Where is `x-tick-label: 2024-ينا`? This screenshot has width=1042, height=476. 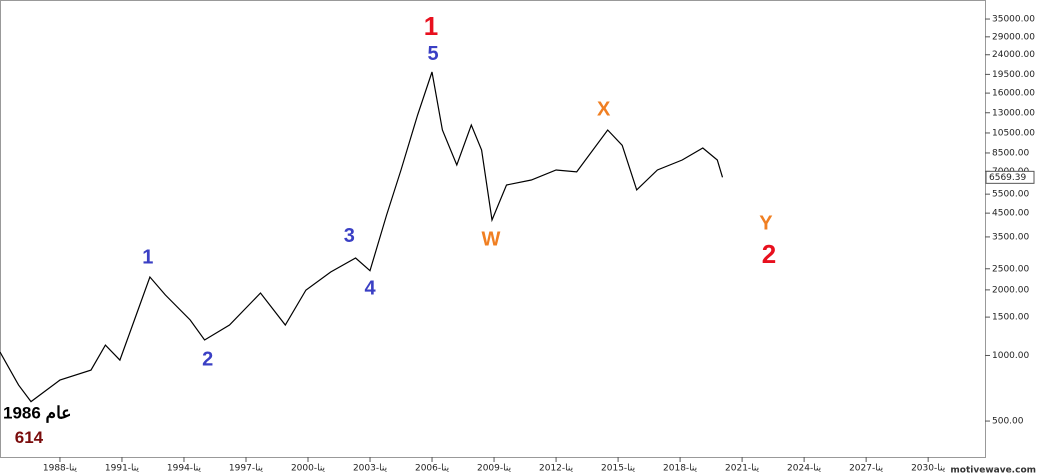
x-tick-label: 2024-ينا is located at coordinates (804, 469).